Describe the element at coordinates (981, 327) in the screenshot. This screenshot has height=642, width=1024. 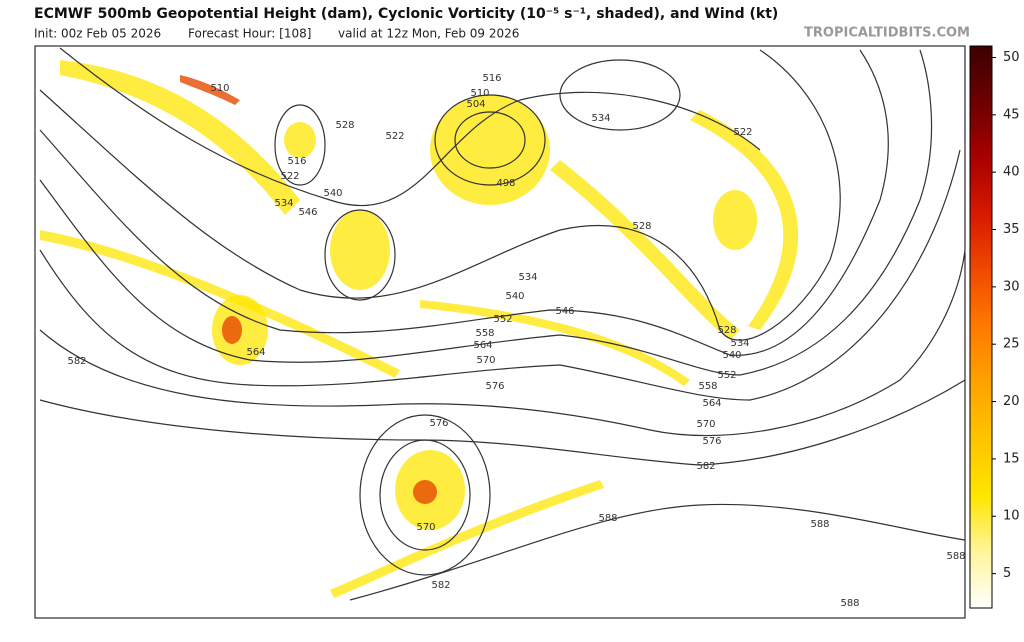
I see `colorbar` at that location.